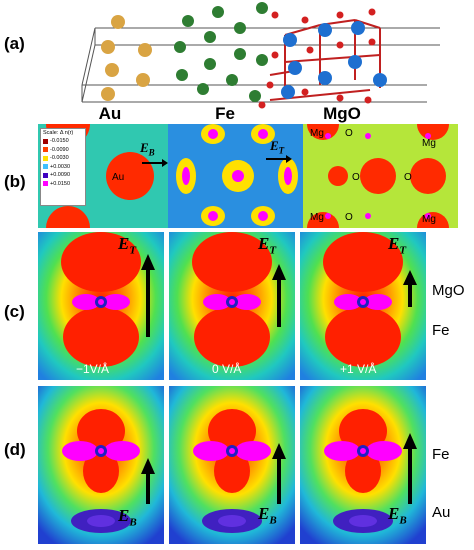 Image resolution: width=474 pixels, height=550 pixels. I want to click on atom-label-au: Au, so click(118, 177).